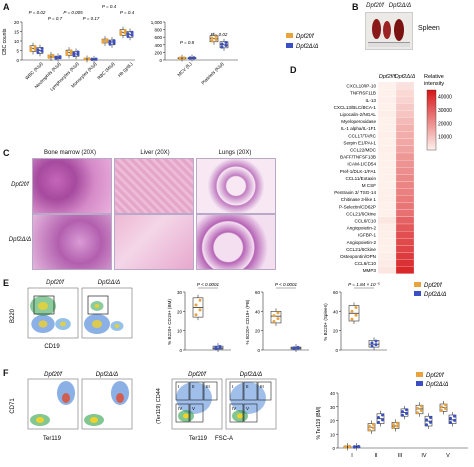 The width and height of the screenshot is (474, 467). I want to click on panel-e-facs-ctrl-title: Dpf2f/f, so click(55, 283).